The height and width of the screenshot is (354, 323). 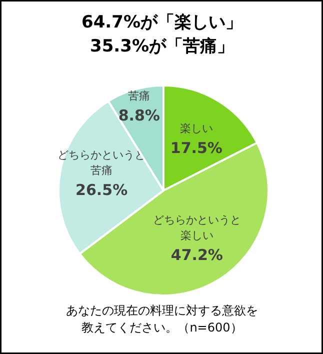 What do you see at coordinates (162, 319) in the screenshot?
I see `text: あなたの現在の料理に対する意欲を教えてください。（n=600）` at bounding box center [162, 319].